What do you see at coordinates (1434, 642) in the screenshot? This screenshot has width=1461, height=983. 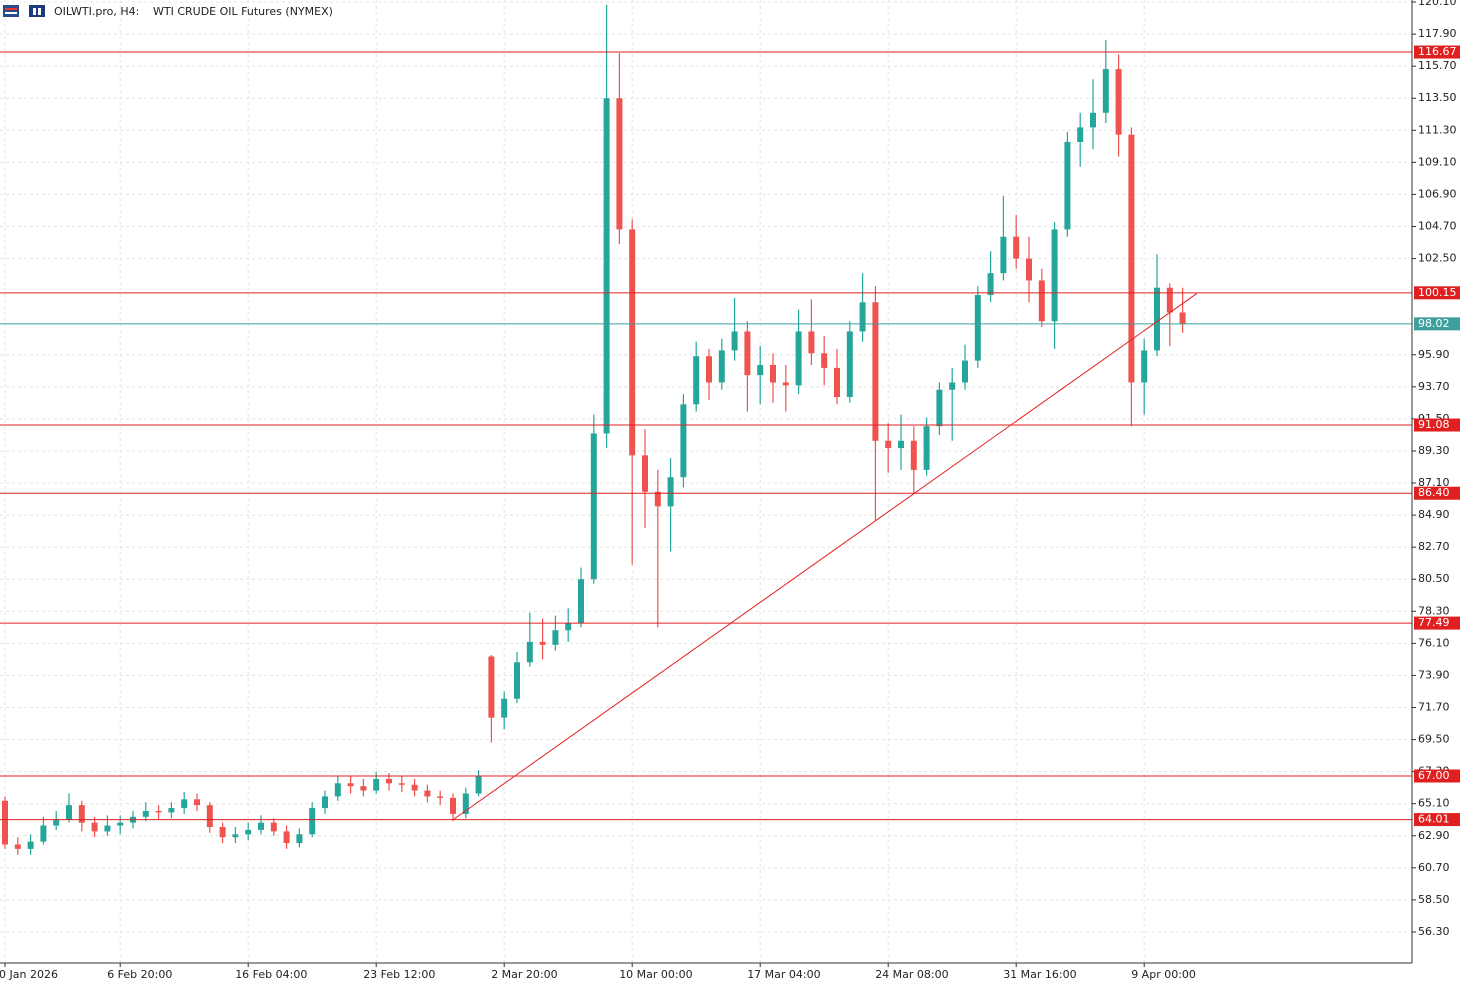 I see `y-tick-label: 76.10` at bounding box center [1434, 642].